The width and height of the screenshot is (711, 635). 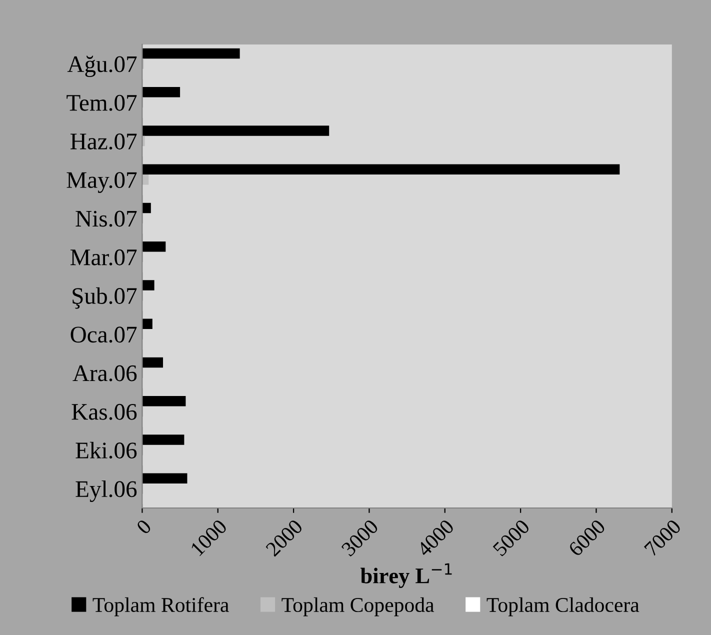 I want to click on y-tick-label: Ağu.07, so click(x=102, y=67).